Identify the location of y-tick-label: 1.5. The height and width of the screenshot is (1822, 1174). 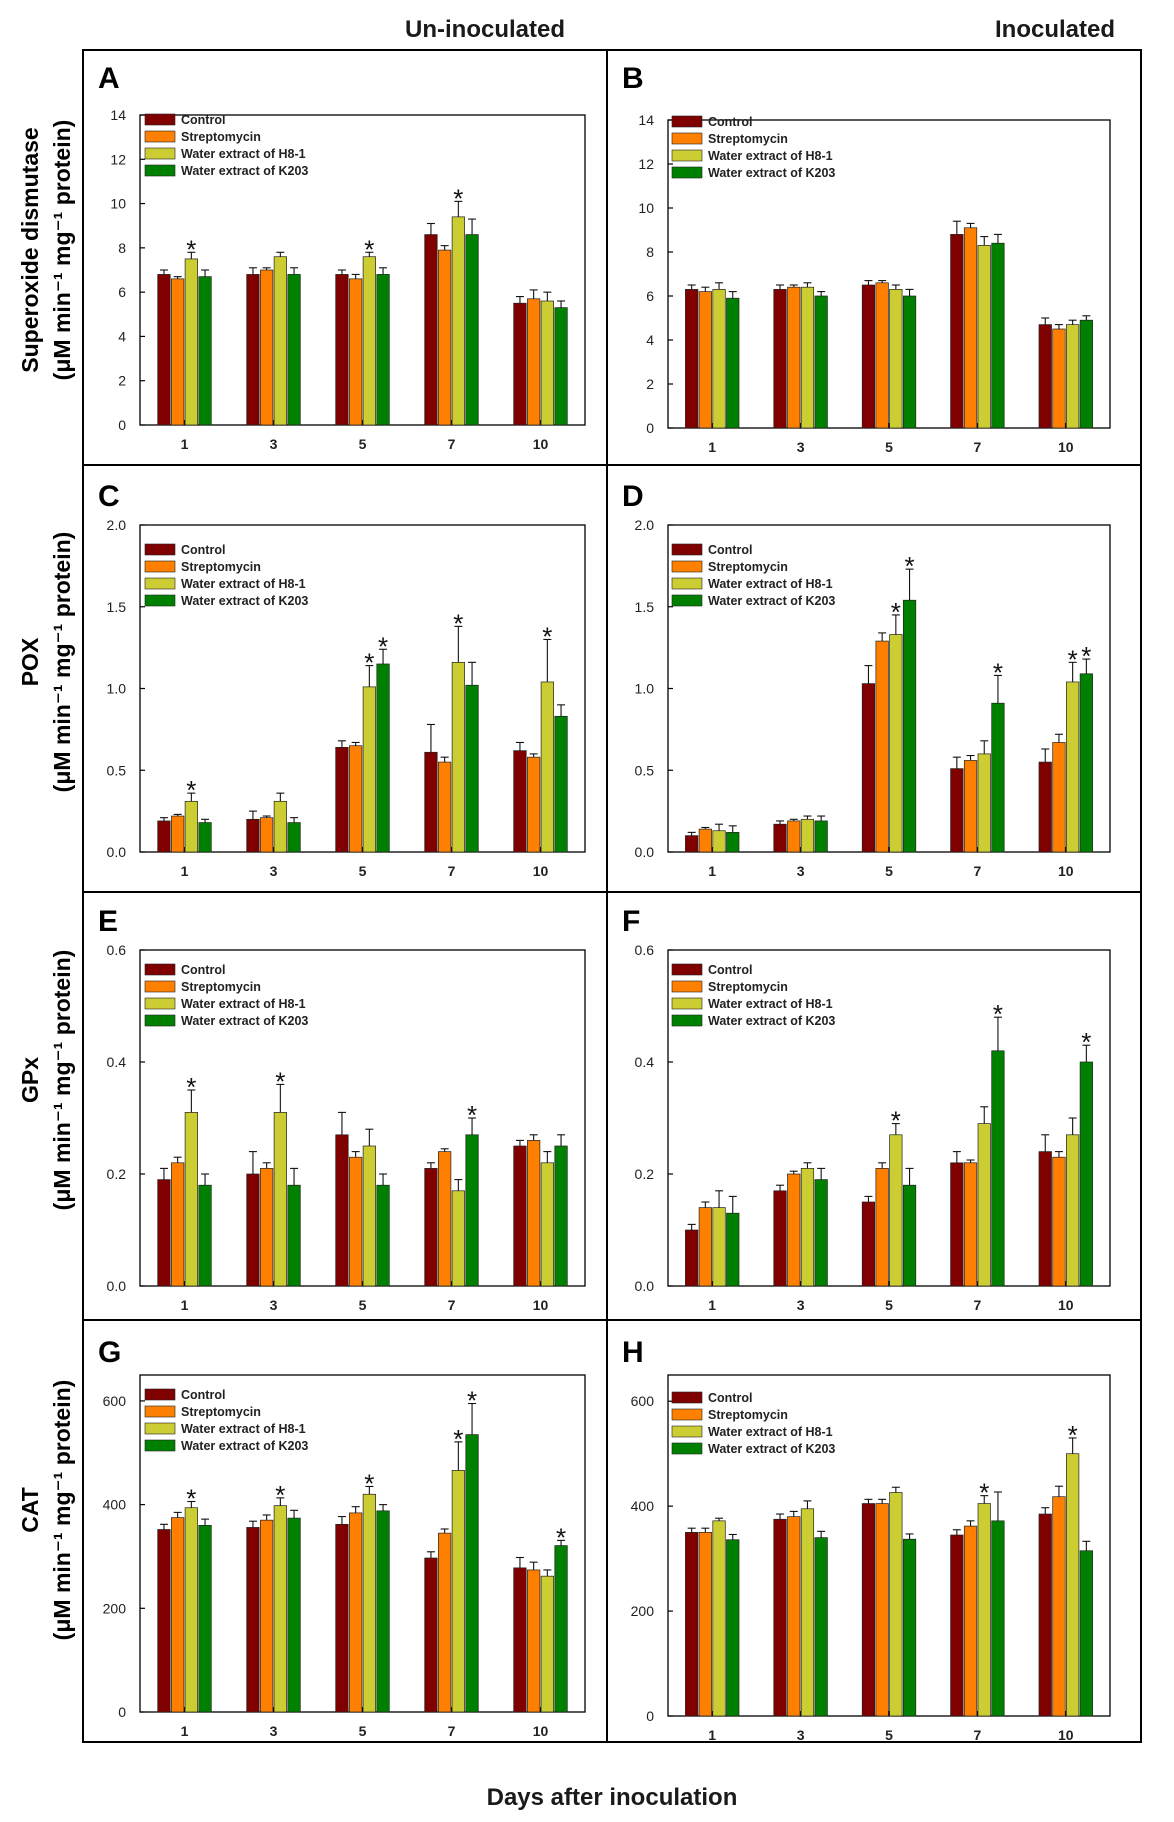
(645, 607).